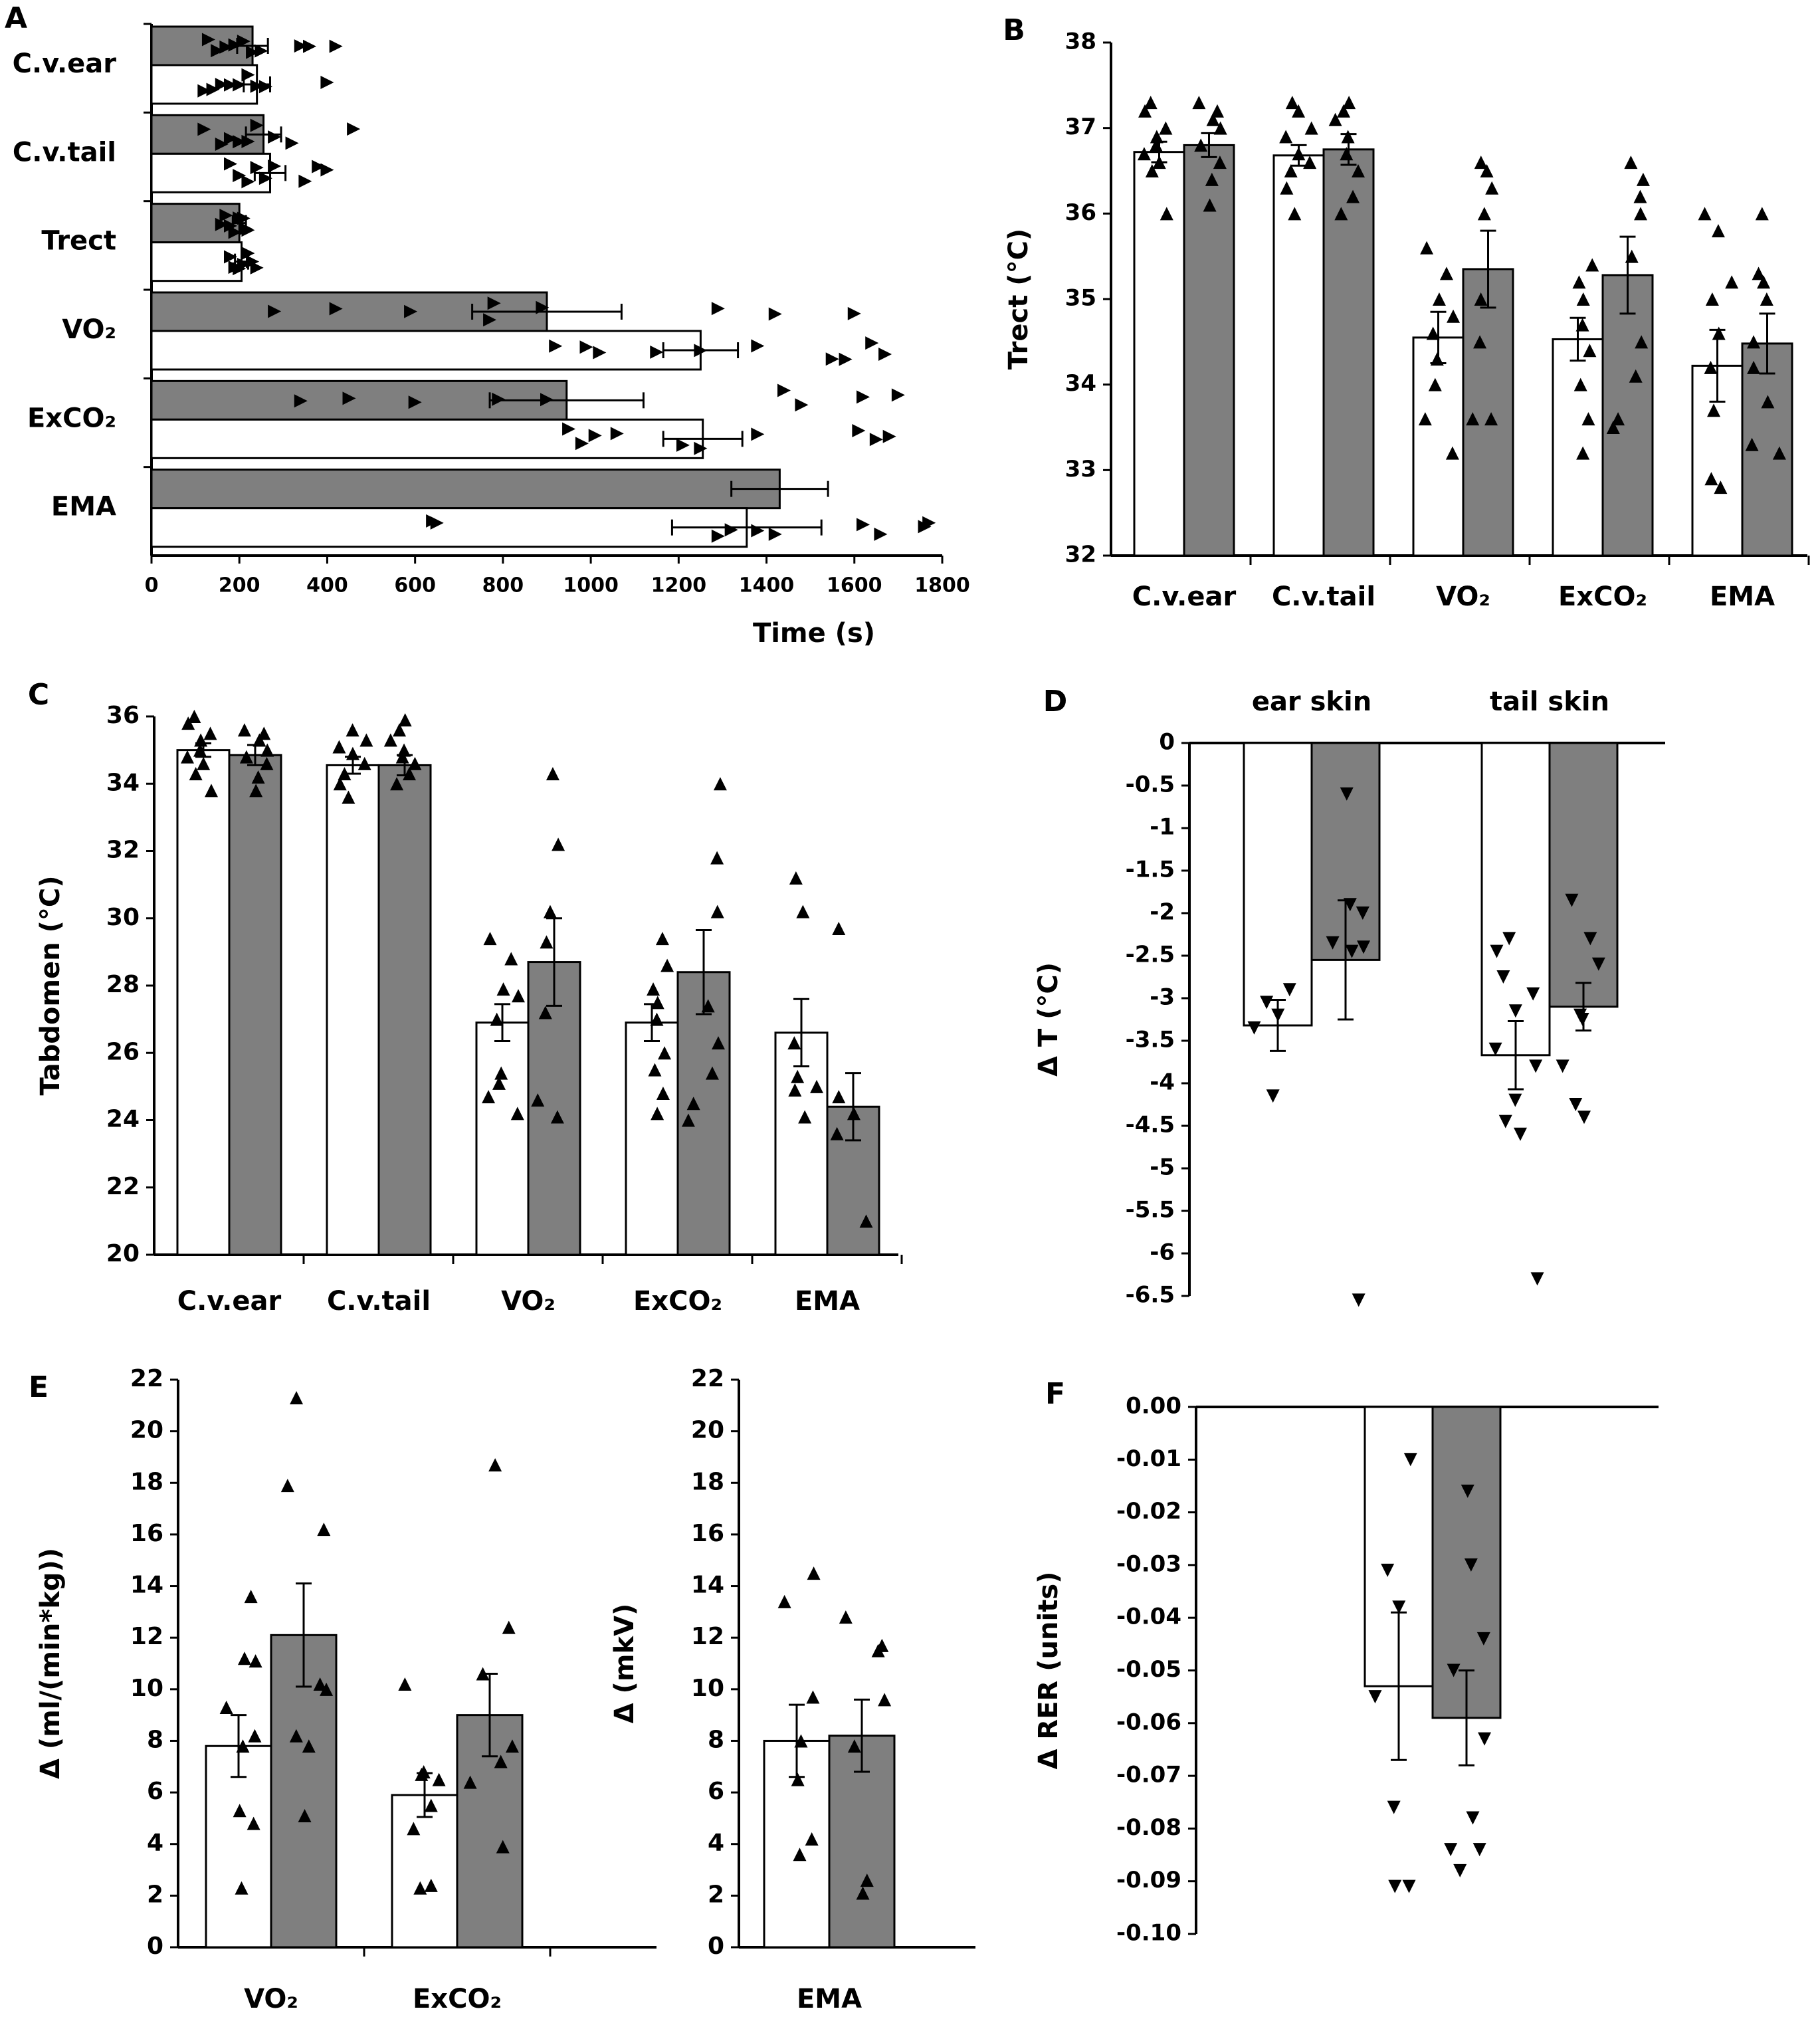  What do you see at coordinates (426, 350) in the screenshot?
I see `A-bar-open` at bounding box center [426, 350].